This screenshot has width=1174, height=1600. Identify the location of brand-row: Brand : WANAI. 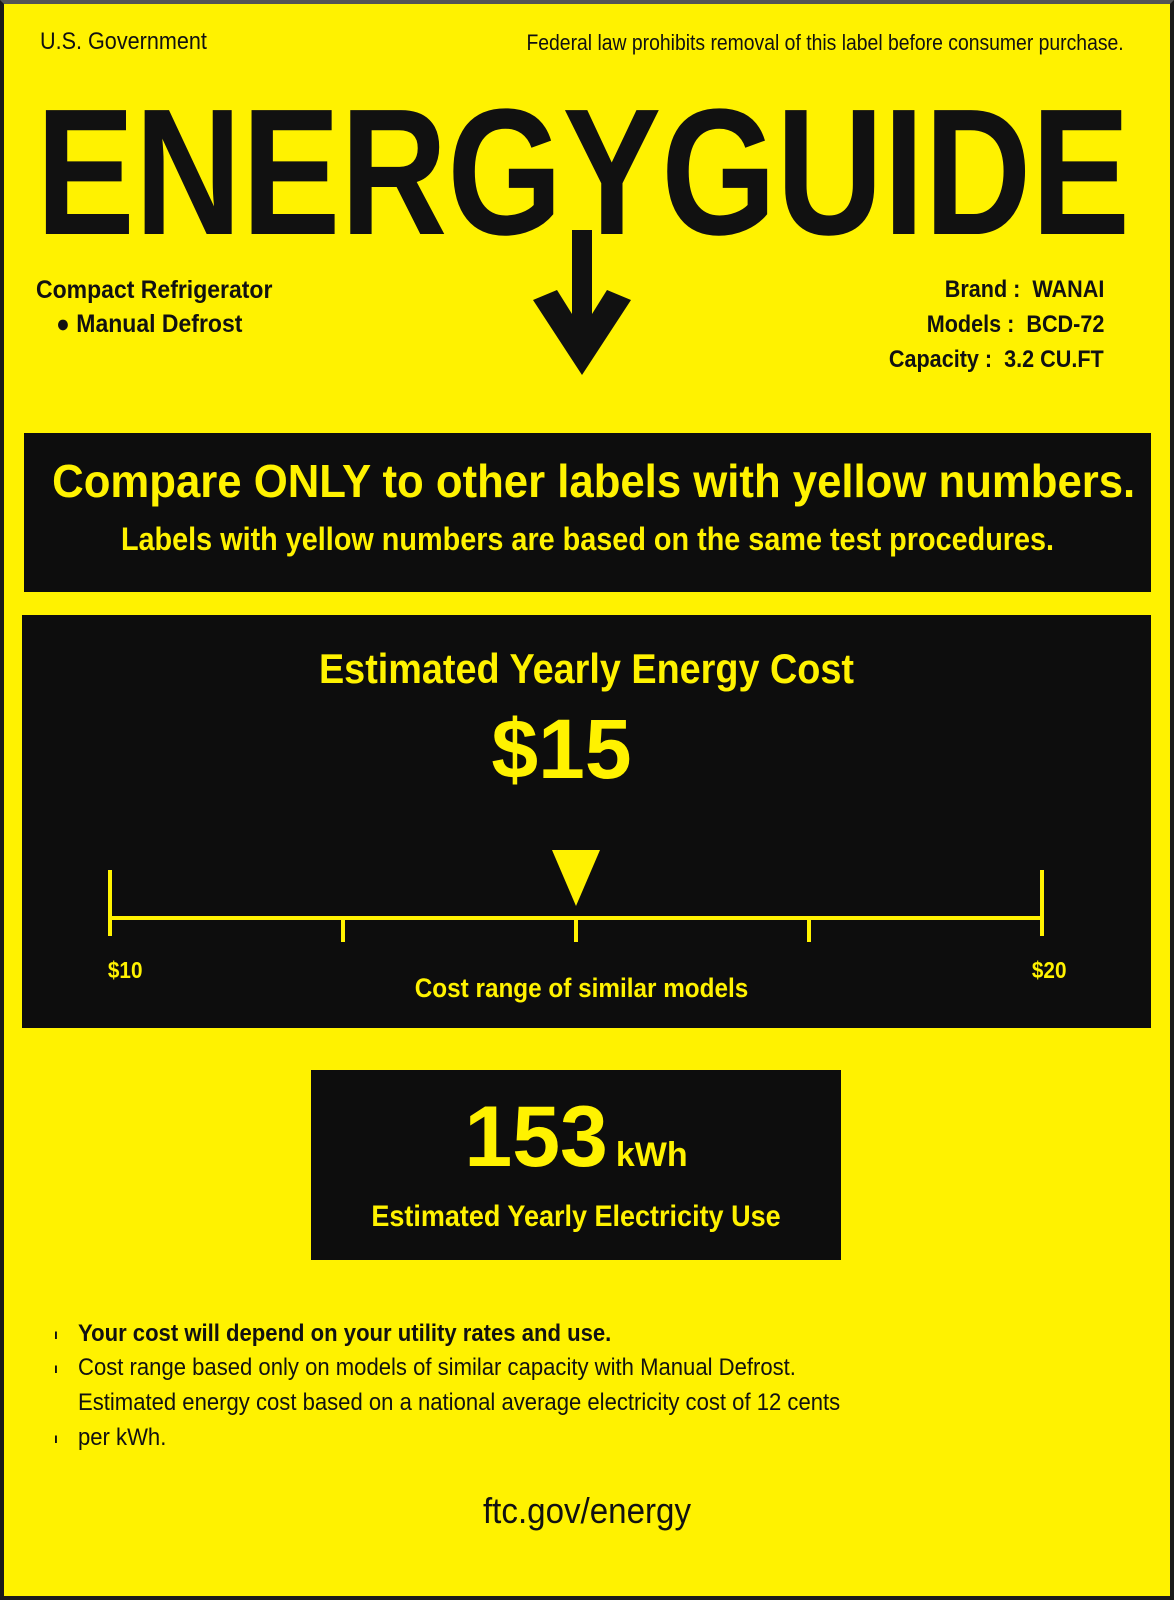
(1024, 290).